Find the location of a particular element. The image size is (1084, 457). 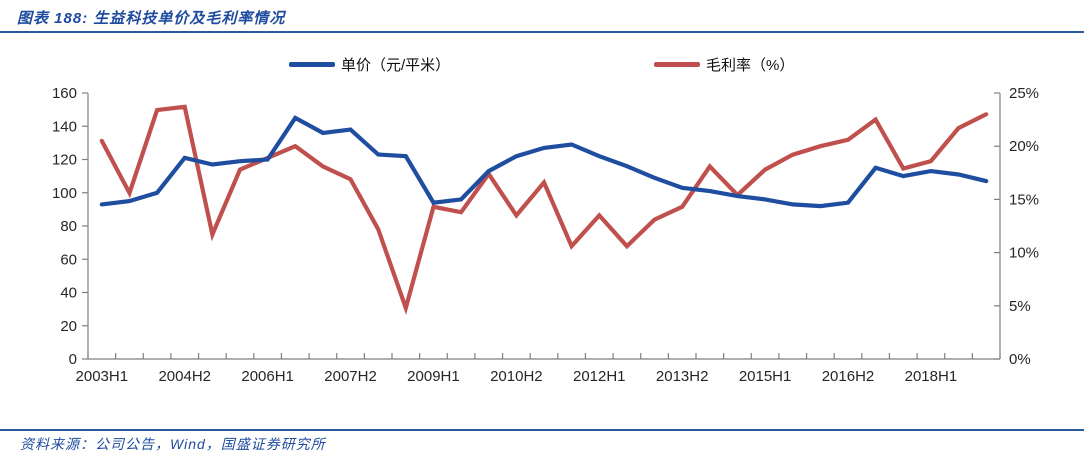

legend-item-margin: 毛利率（%） is located at coordinates (724, 64).